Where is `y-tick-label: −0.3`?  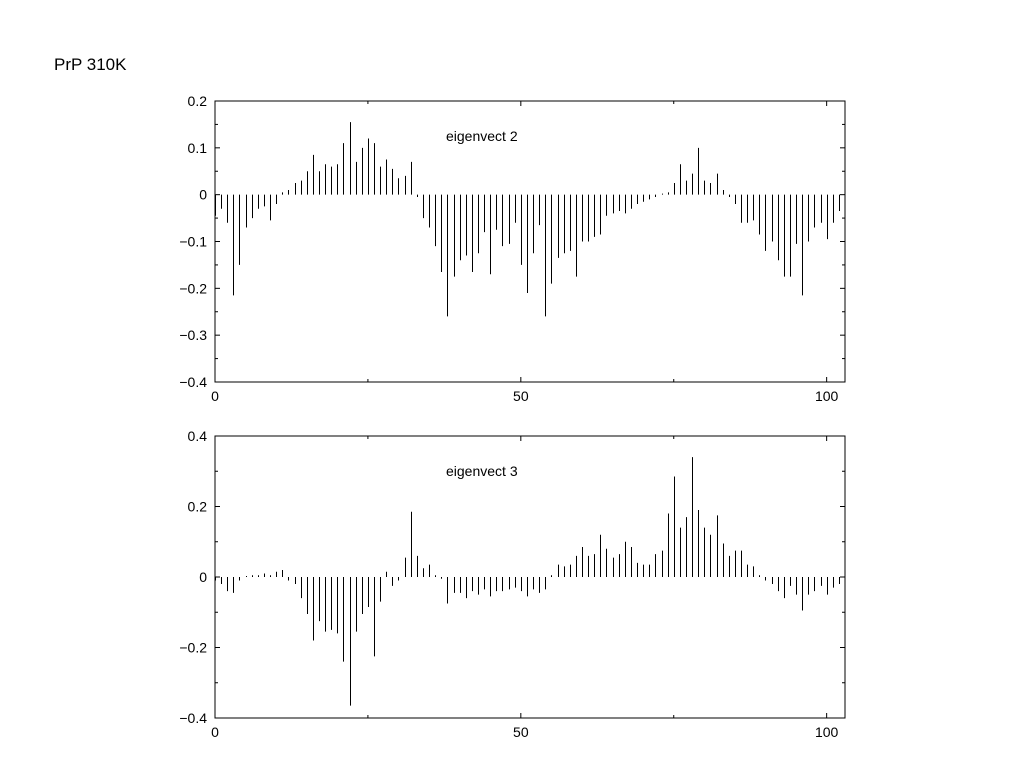
y-tick-label: −0.3 is located at coordinates (193, 335).